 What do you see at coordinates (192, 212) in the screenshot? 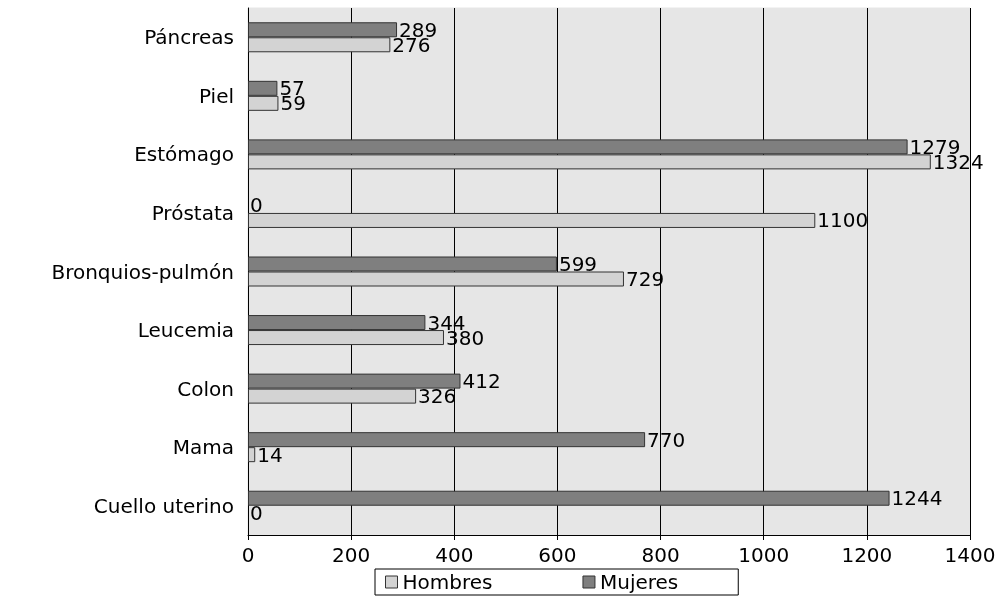
I see `y-tick-label: Próstata` at bounding box center [192, 212].